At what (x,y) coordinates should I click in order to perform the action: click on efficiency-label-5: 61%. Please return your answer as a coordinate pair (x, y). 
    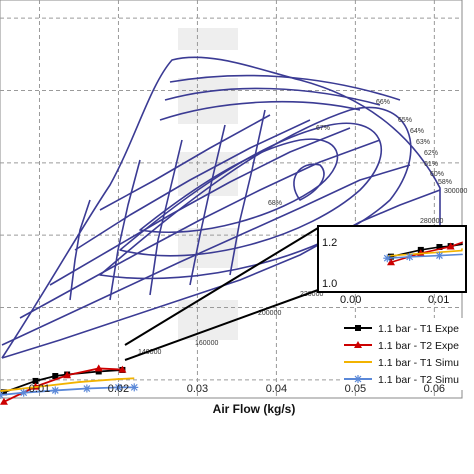
    Looking at the image, I should click on (431, 164).